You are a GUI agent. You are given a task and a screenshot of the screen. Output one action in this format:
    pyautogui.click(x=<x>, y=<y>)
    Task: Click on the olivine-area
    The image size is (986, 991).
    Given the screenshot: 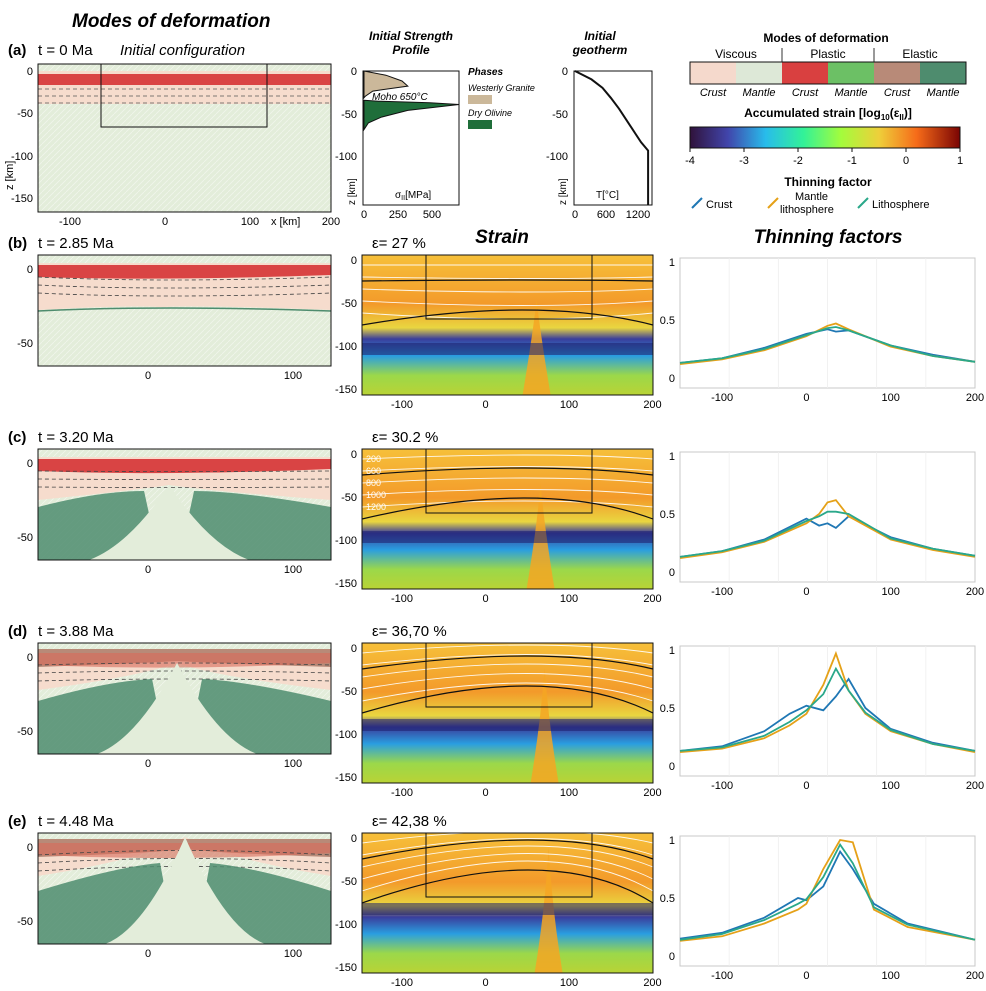 What is the action you would take?
    pyautogui.click(x=411, y=115)
    